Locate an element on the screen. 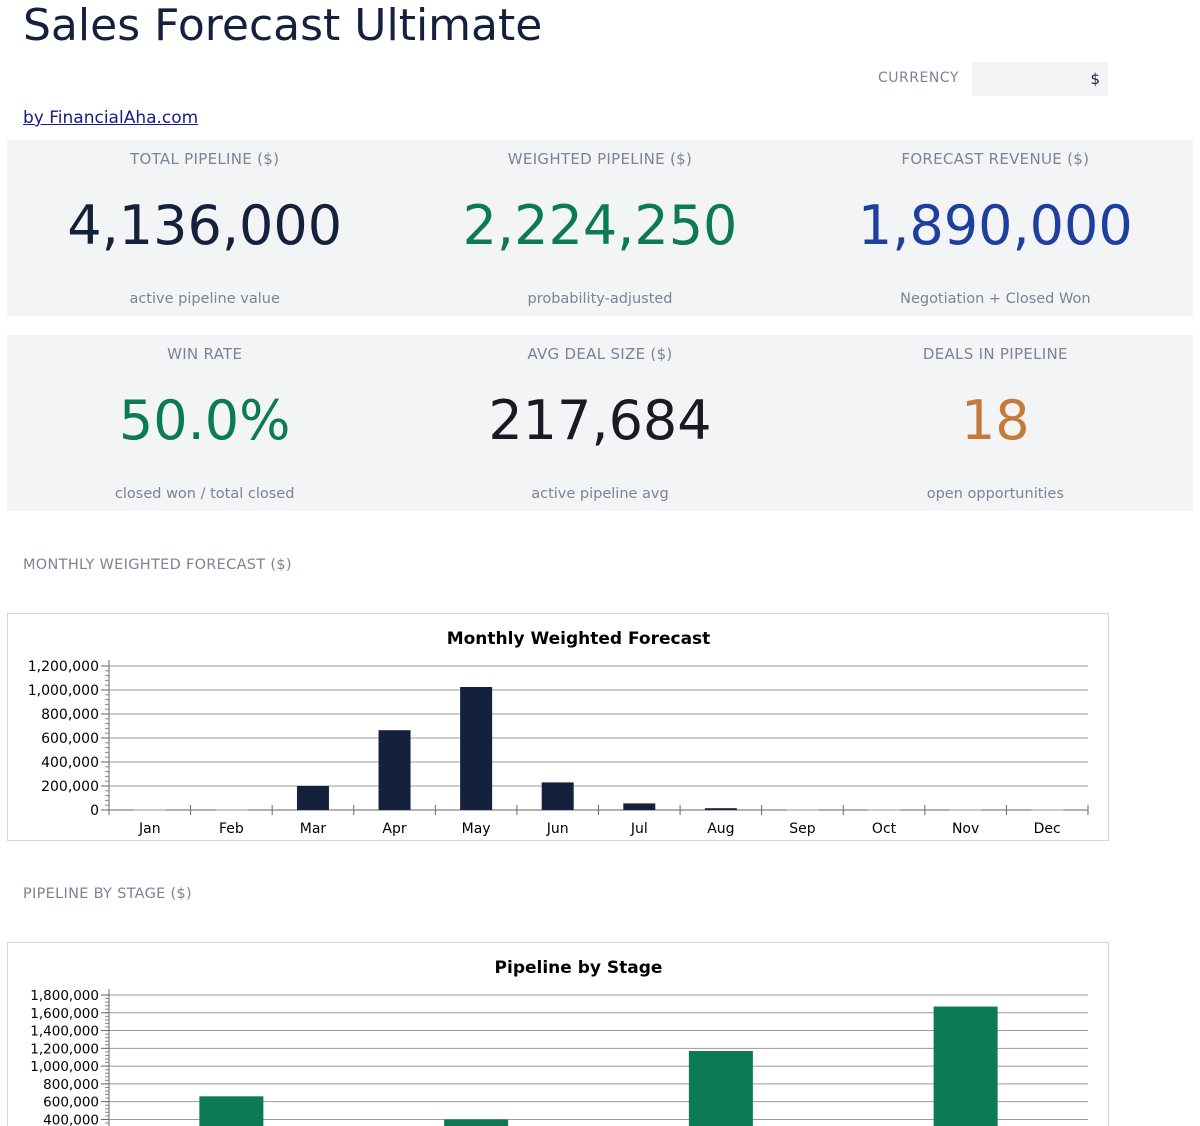  kpi-subtext: open opportunities is located at coordinates (995, 494).